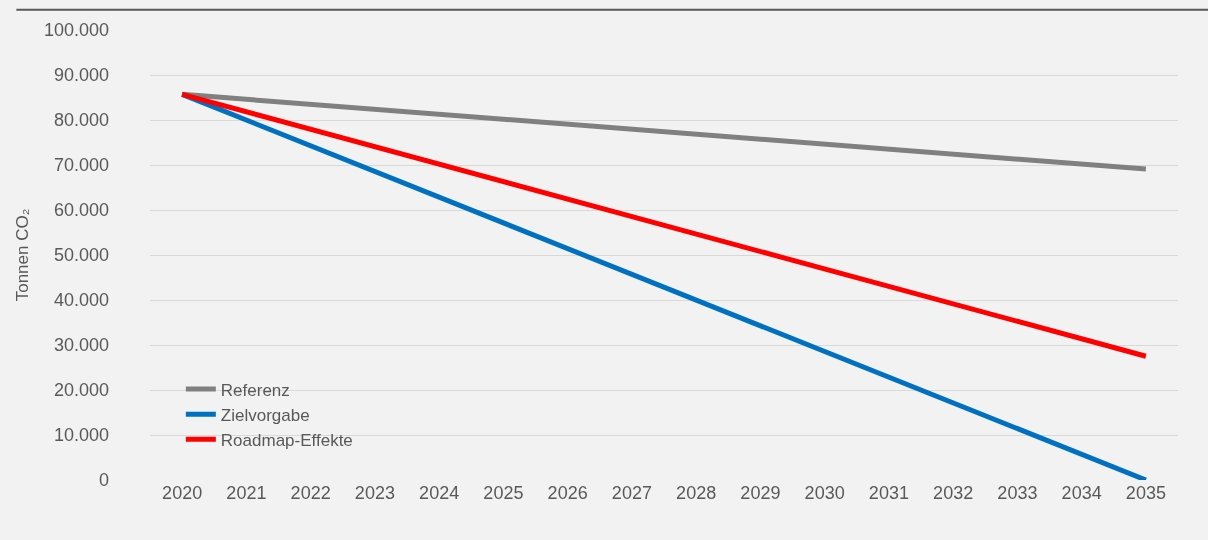 This screenshot has width=1208, height=540. I want to click on x-tick-label: 2022, so click(310, 493).